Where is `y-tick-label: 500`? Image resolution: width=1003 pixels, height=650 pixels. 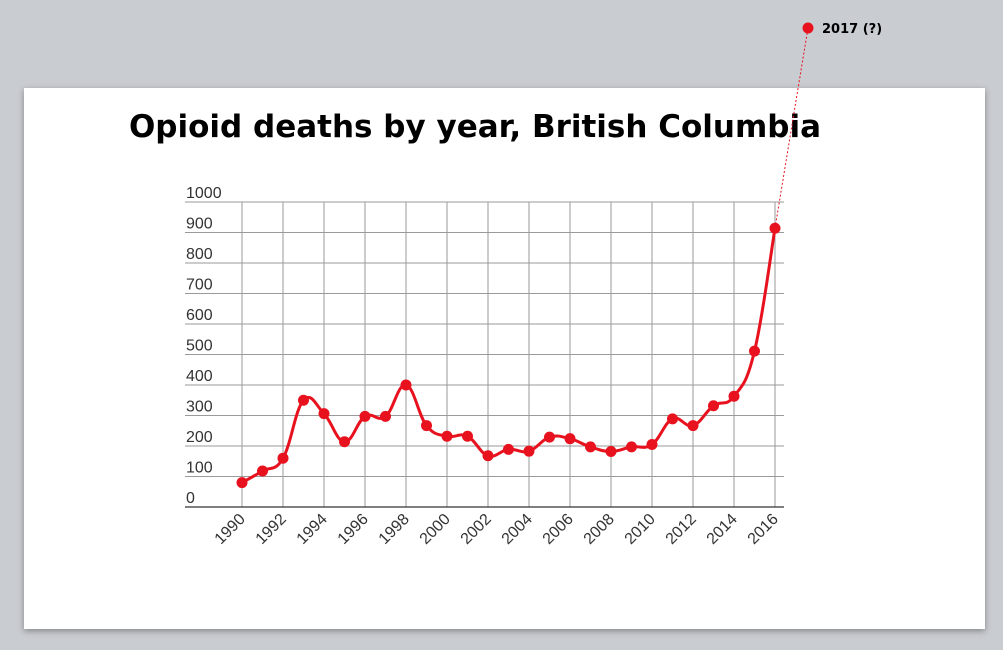 y-tick-label: 500 is located at coordinates (199, 346).